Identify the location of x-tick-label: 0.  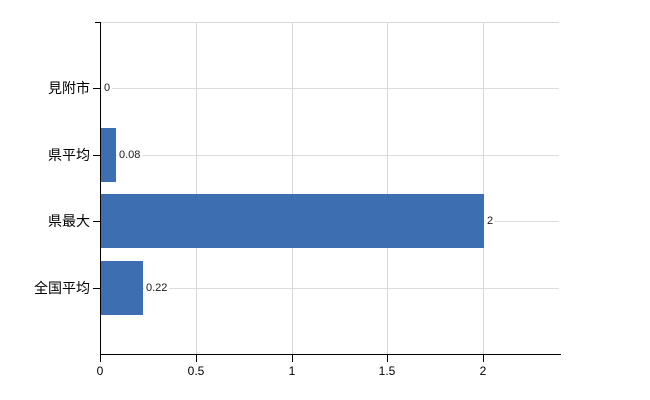
(100, 371).